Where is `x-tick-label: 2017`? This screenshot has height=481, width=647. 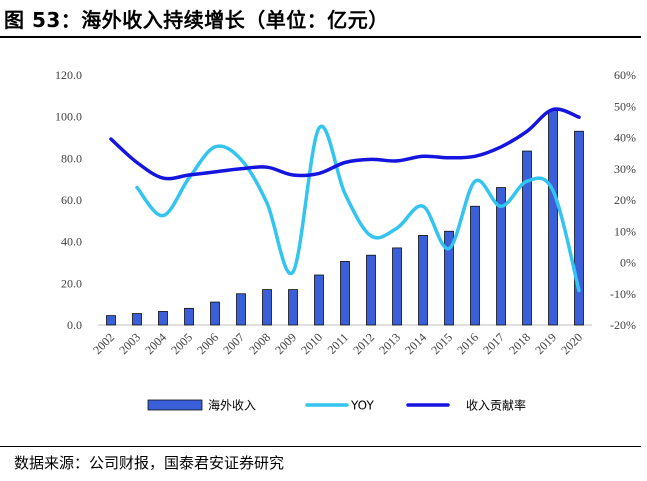
x-tick-label: 2017 is located at coordinates (493, 343).